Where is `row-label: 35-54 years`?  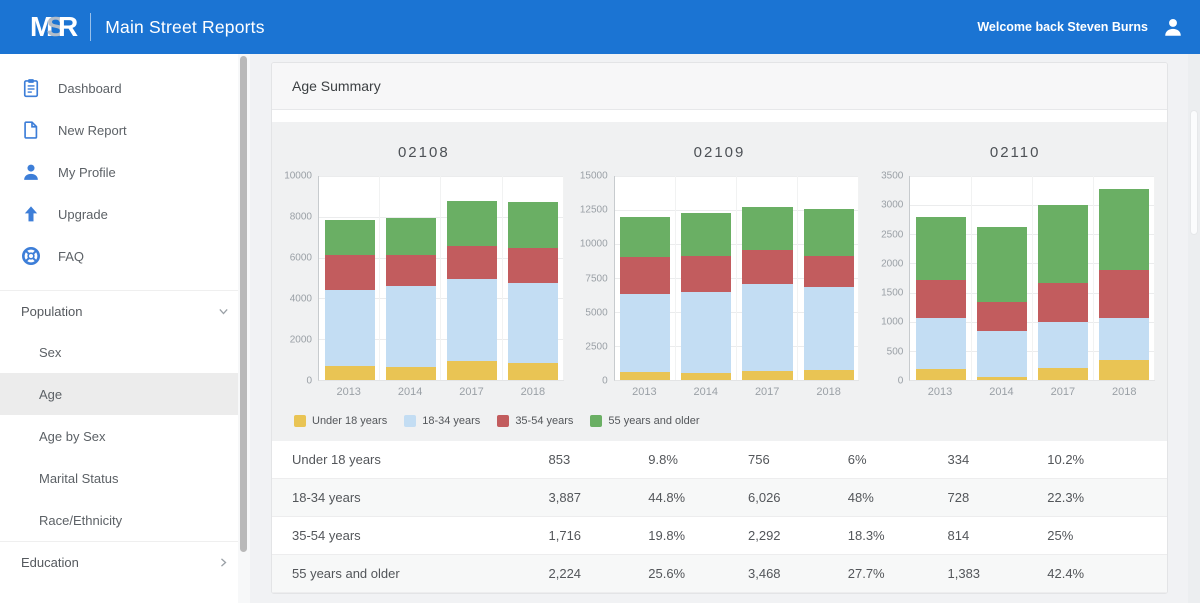 row-label: 35-54 years is located at coordinates (326, 535).